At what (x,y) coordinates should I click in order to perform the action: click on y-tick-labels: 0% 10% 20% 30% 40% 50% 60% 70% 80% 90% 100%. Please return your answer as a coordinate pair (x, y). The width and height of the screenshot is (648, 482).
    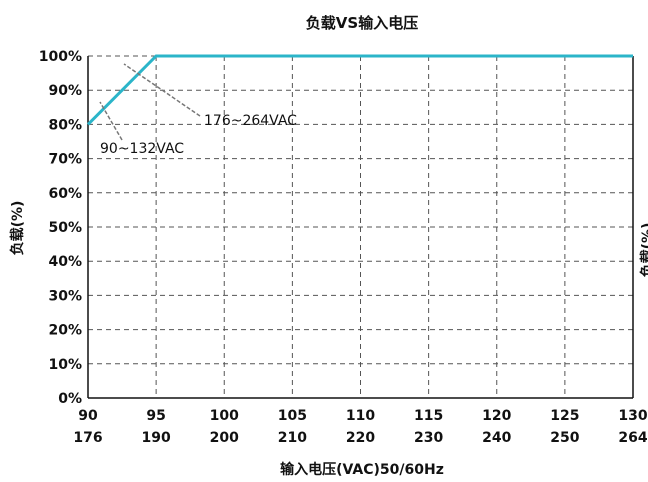
    Looking at the image, I should click on (60, 228).